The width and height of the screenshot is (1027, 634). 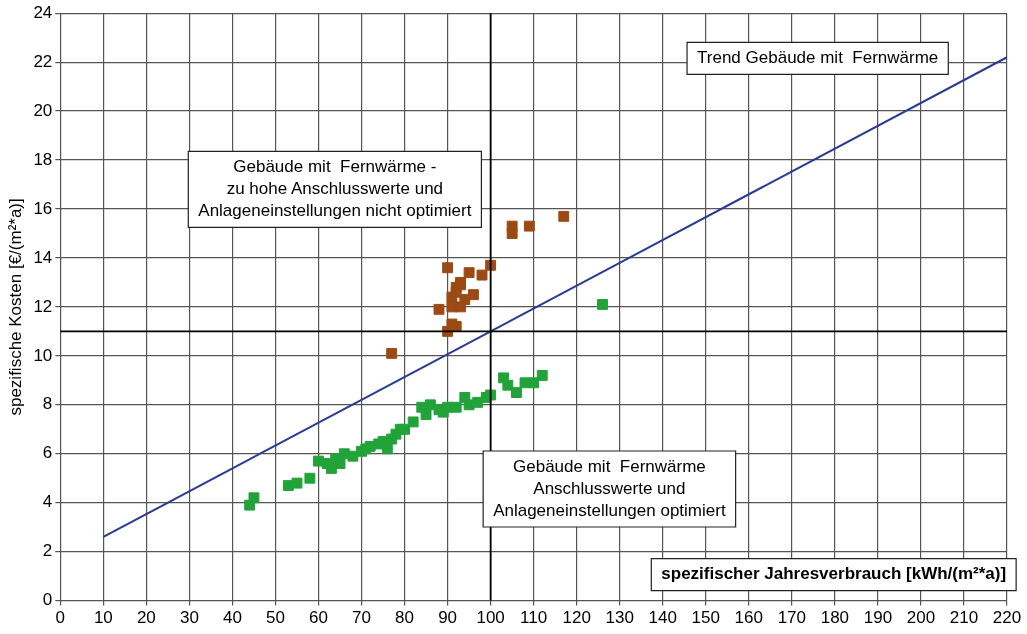 What do you see at coordinates (619, 618) in the screenshot?
I see `x-tick-label: 130` at bounding box center [619, 618].